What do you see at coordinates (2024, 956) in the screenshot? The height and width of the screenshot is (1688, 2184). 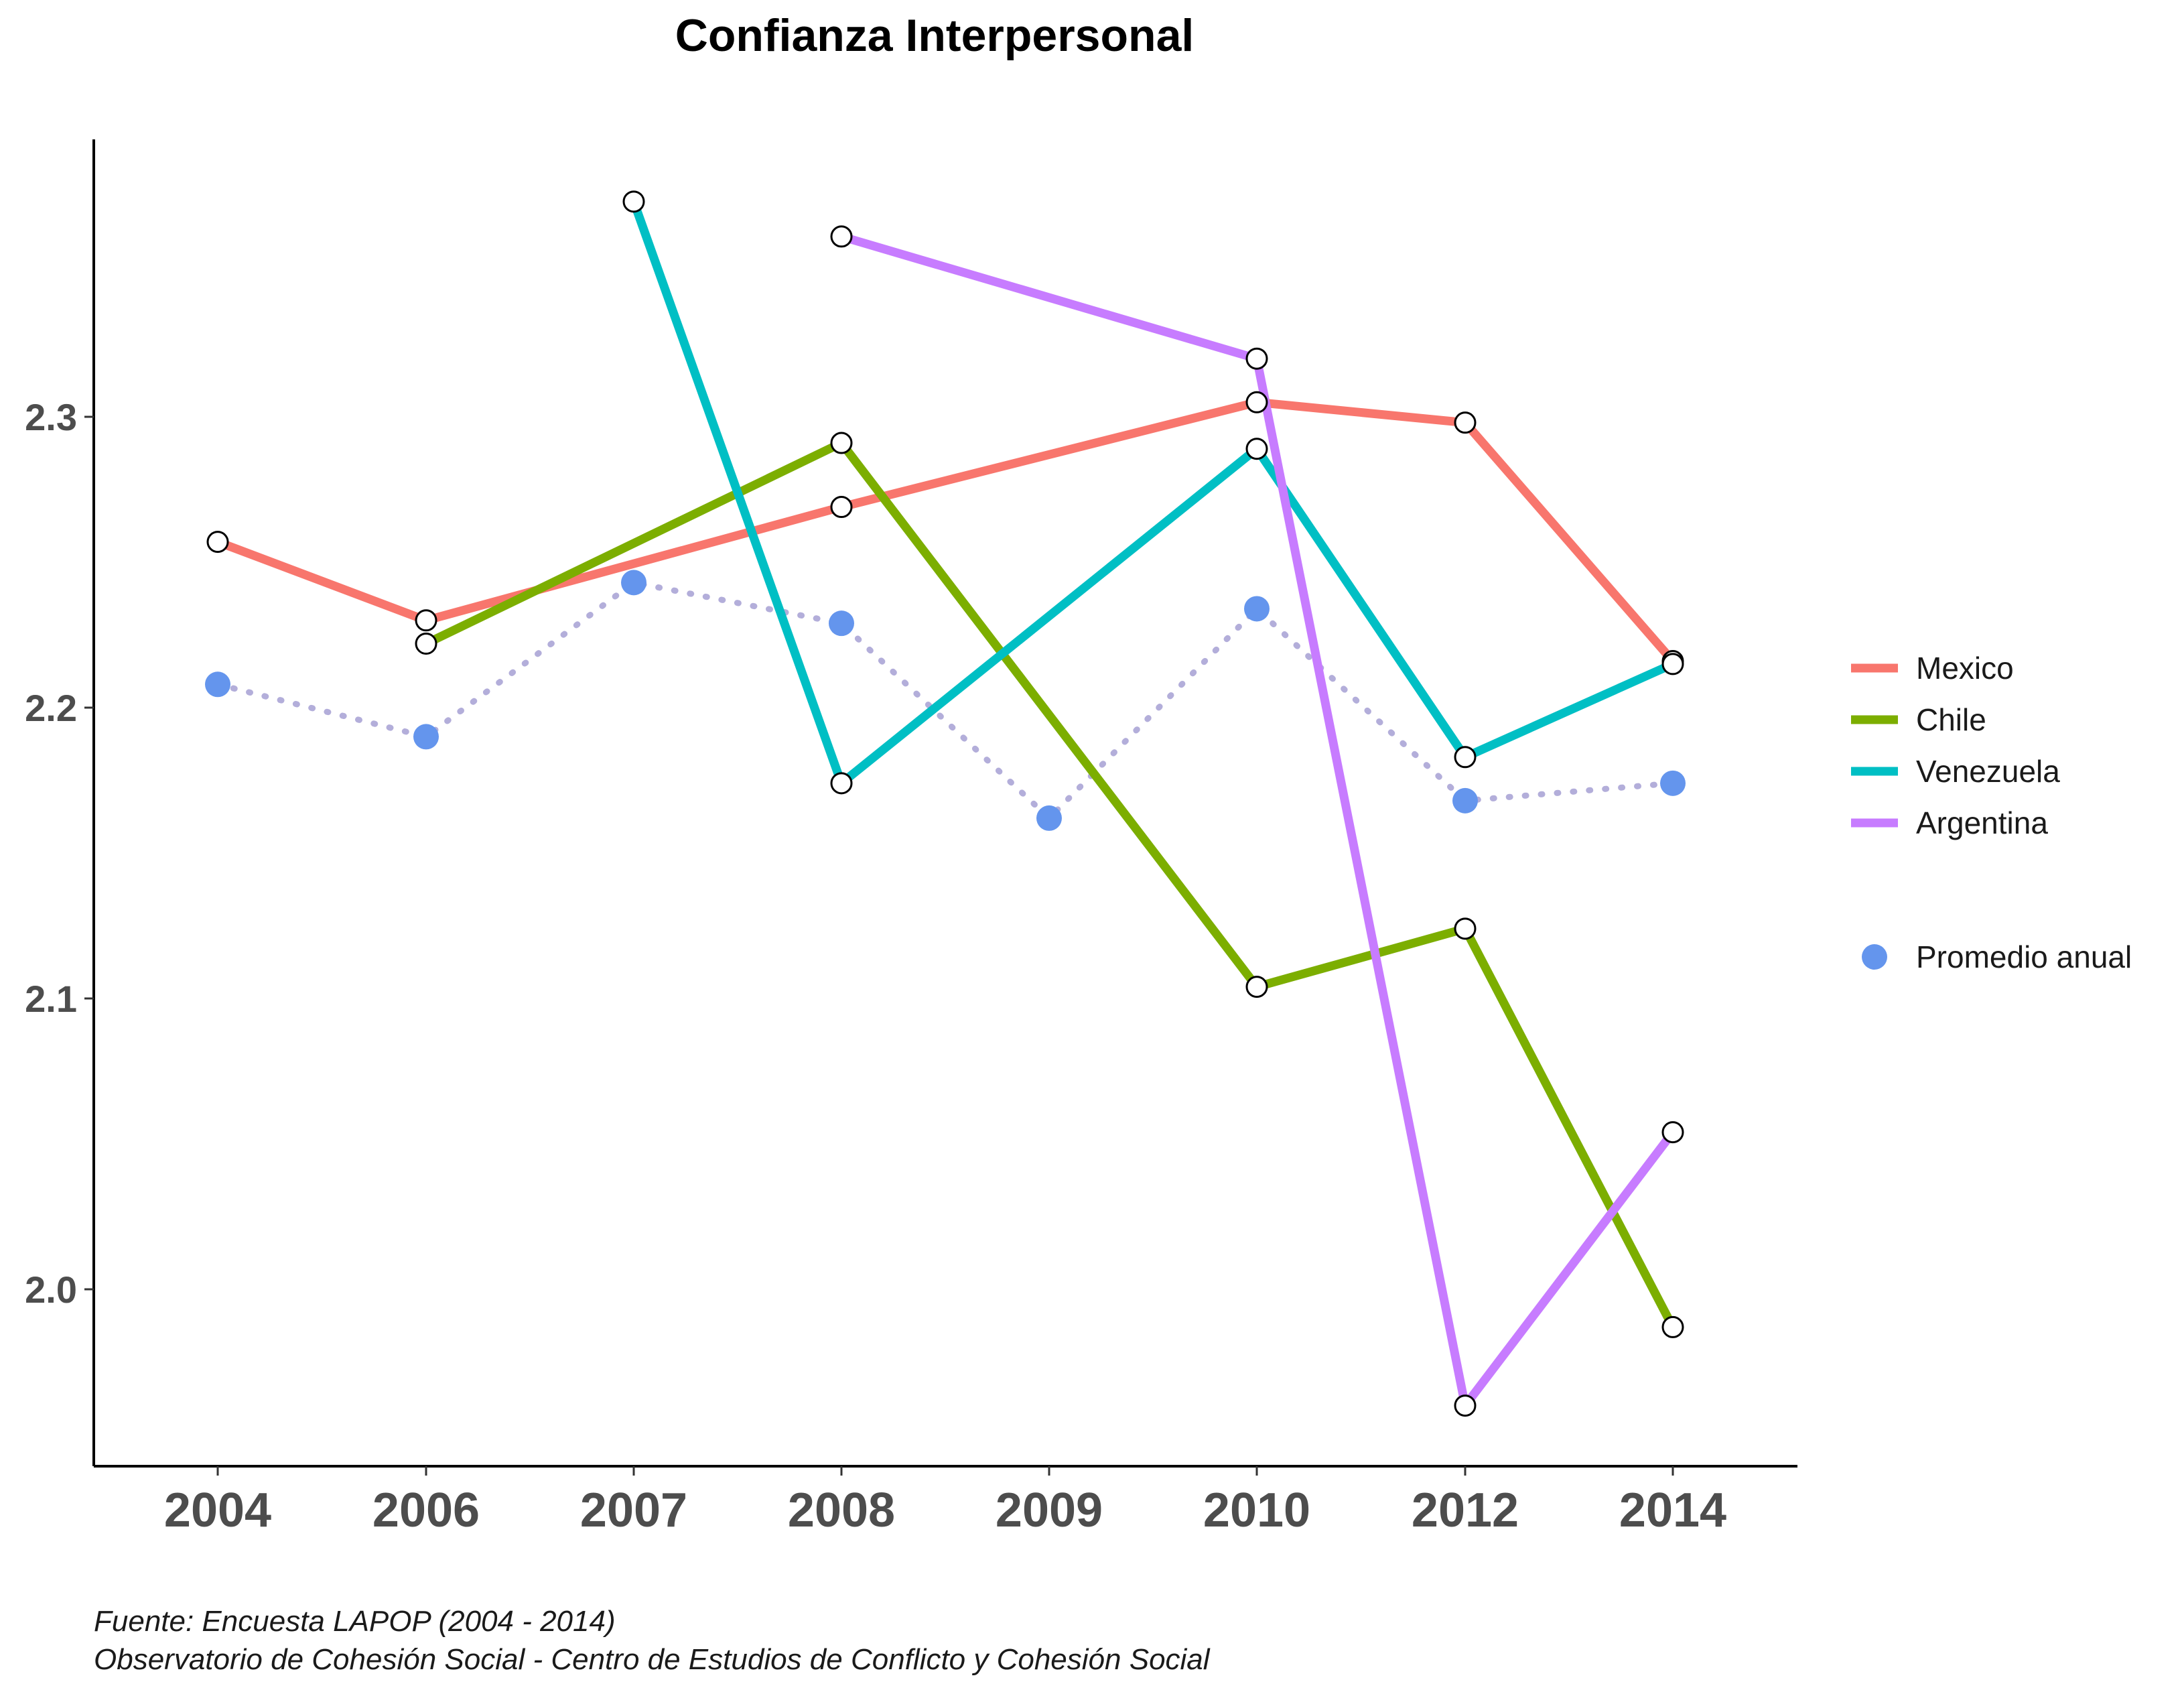 I see `legend-label: Promedio anual` at bounding box center [2024, 956].